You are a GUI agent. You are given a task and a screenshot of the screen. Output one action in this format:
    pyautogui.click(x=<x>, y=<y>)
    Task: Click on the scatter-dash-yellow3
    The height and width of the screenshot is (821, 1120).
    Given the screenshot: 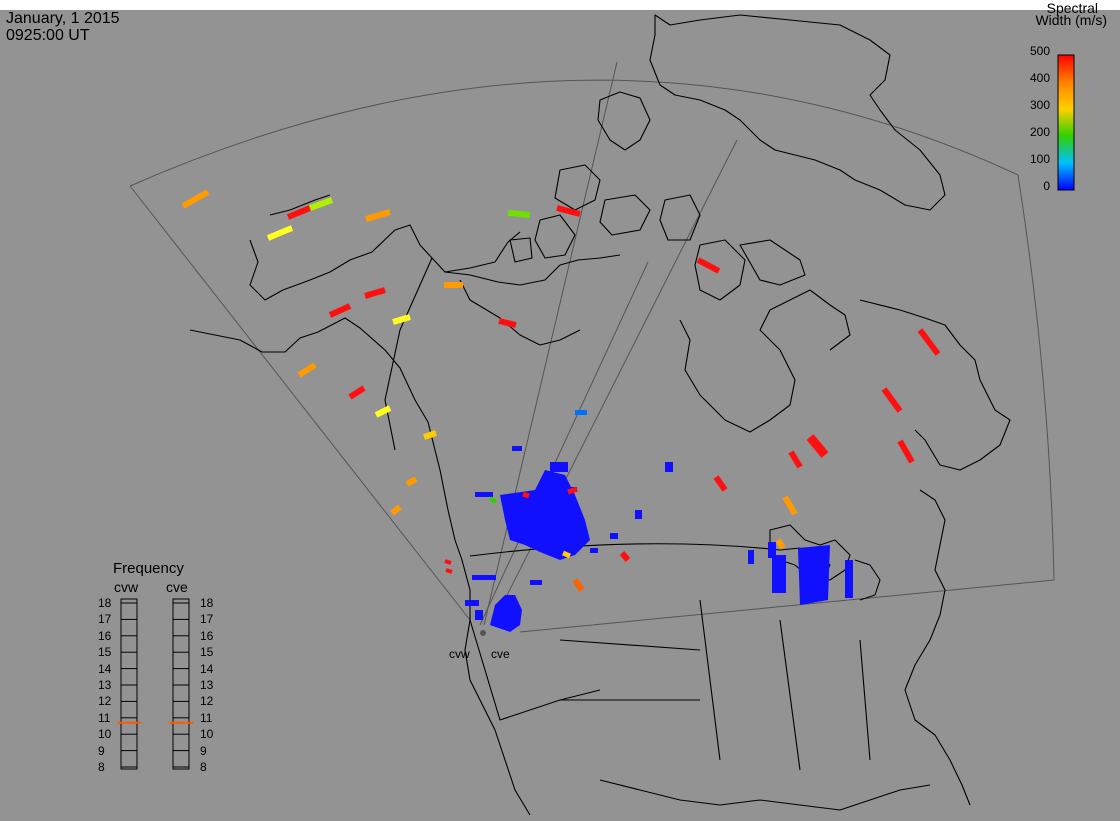 What is the action you would take?
    pyautogui.click(x=383, y=411)
    